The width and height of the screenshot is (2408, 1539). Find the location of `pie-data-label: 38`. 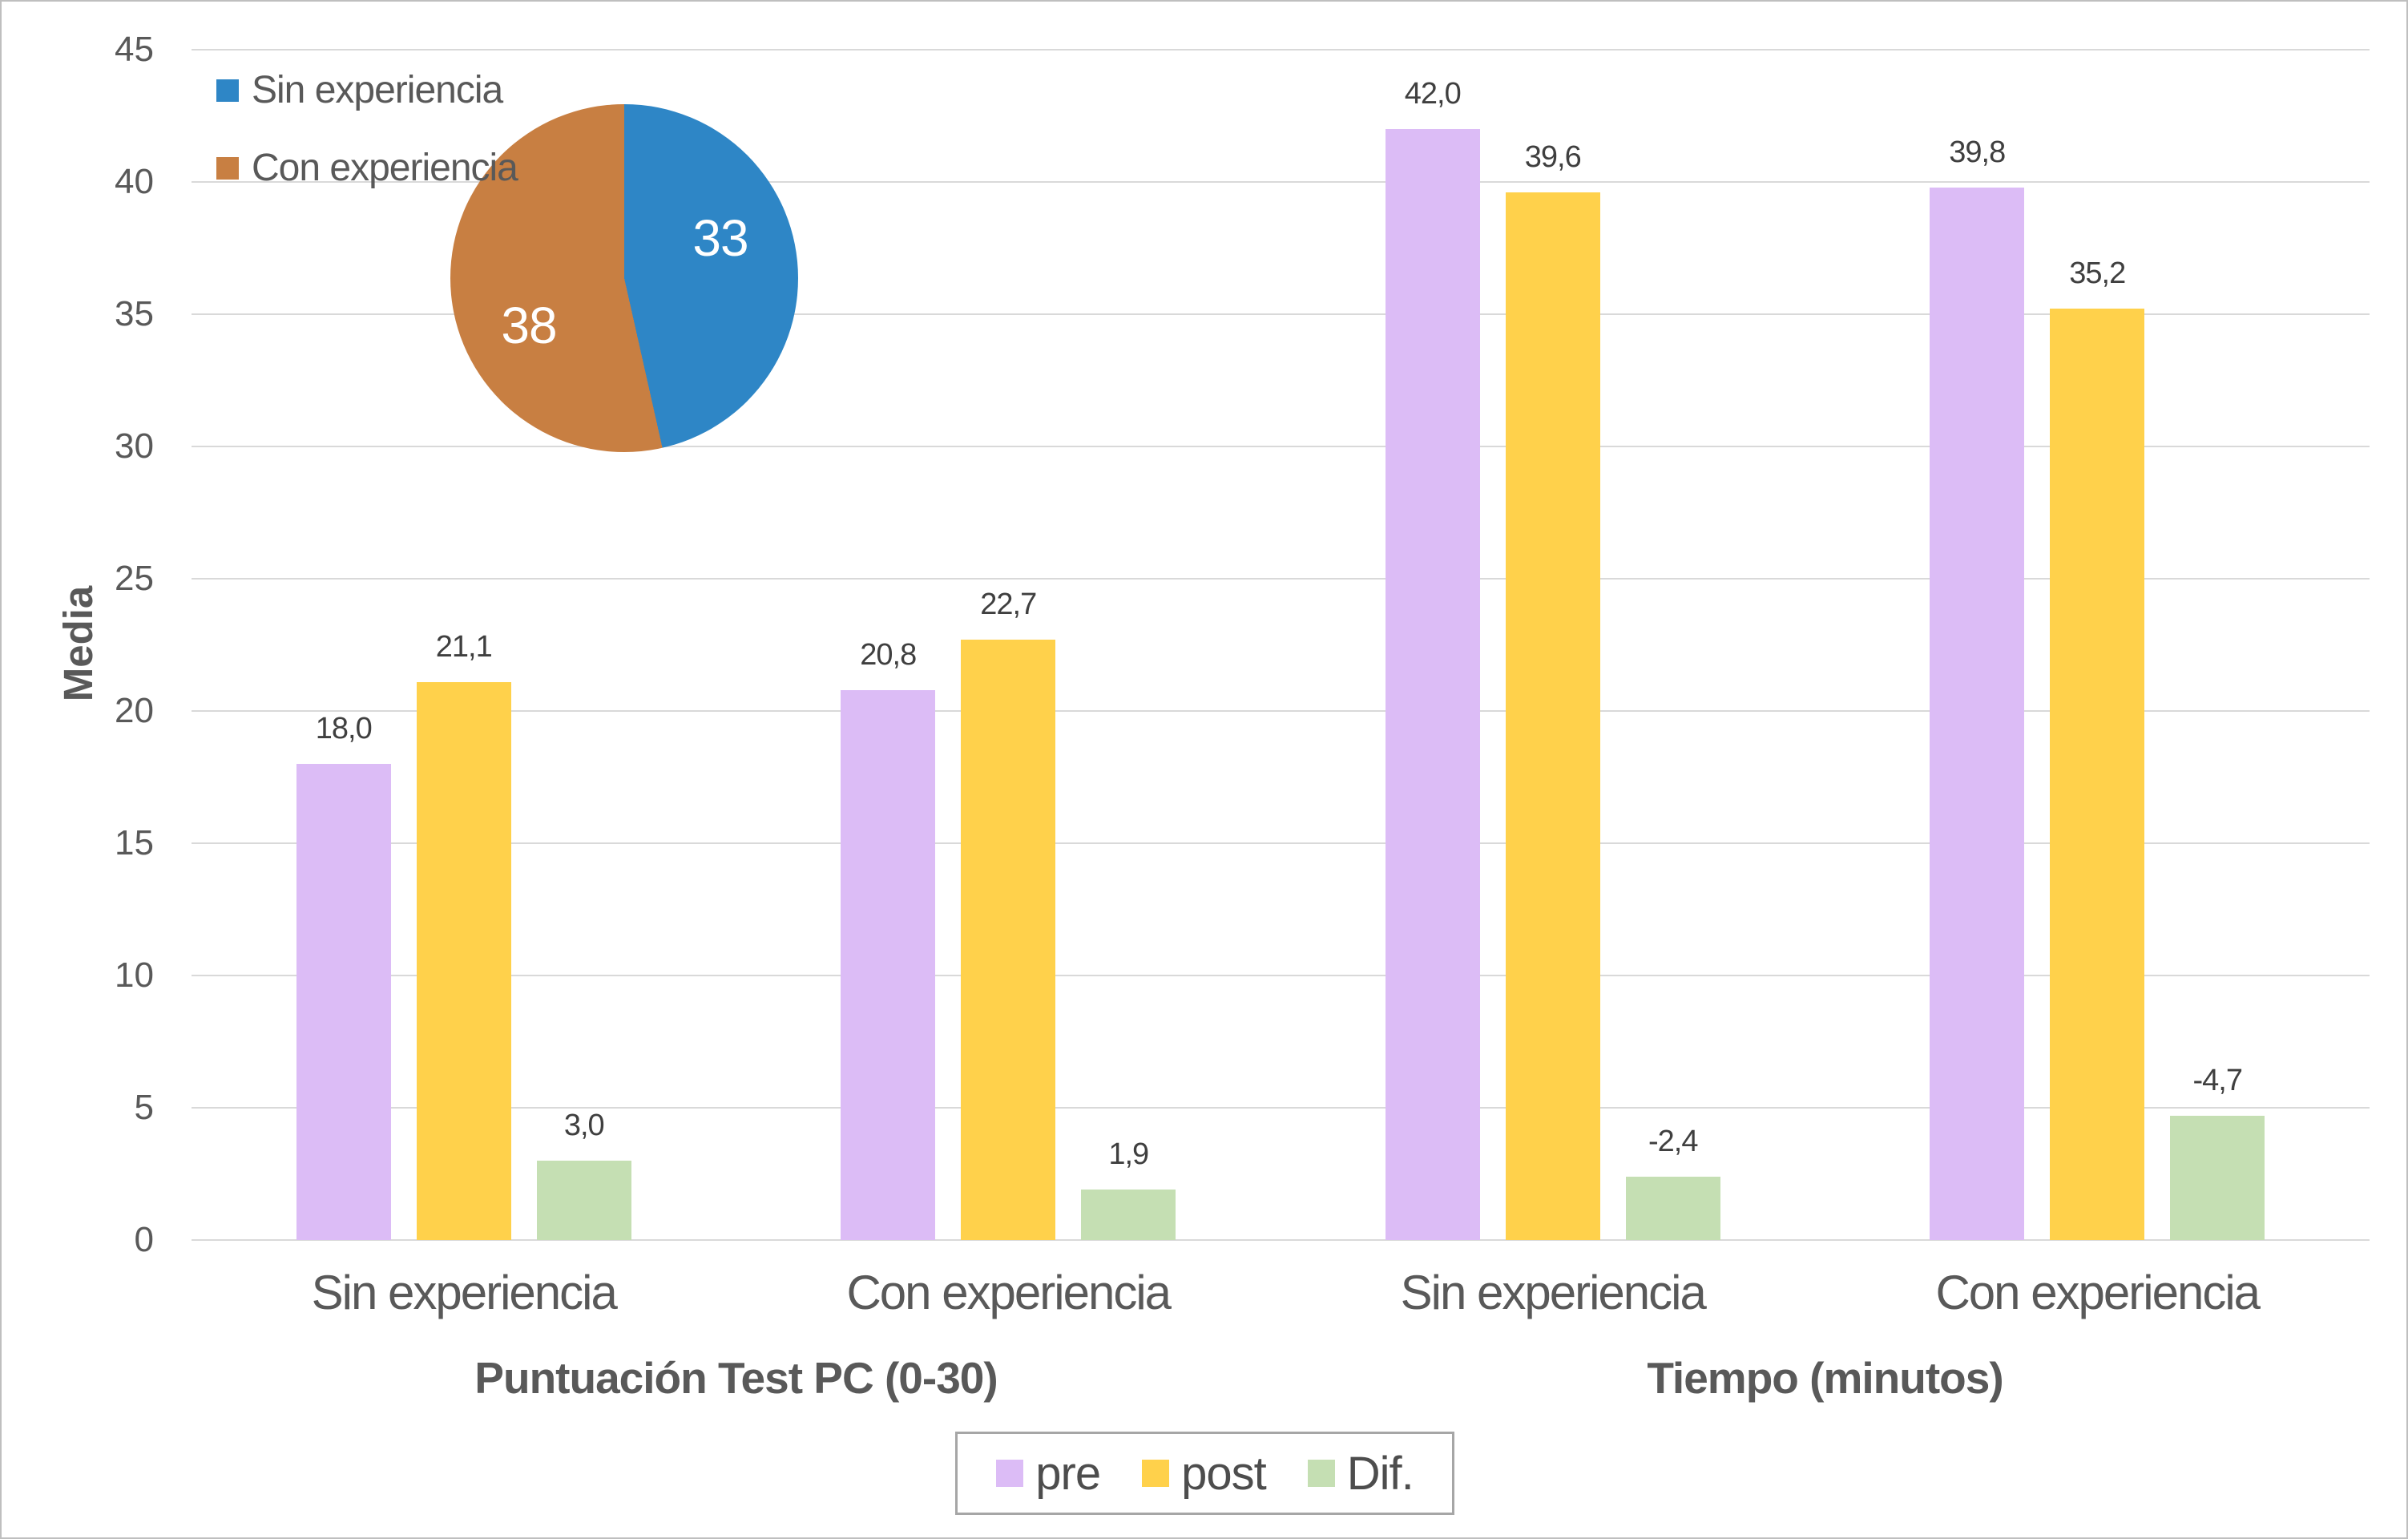

pie-data-label: 38 is located at coordinates (529, 325).